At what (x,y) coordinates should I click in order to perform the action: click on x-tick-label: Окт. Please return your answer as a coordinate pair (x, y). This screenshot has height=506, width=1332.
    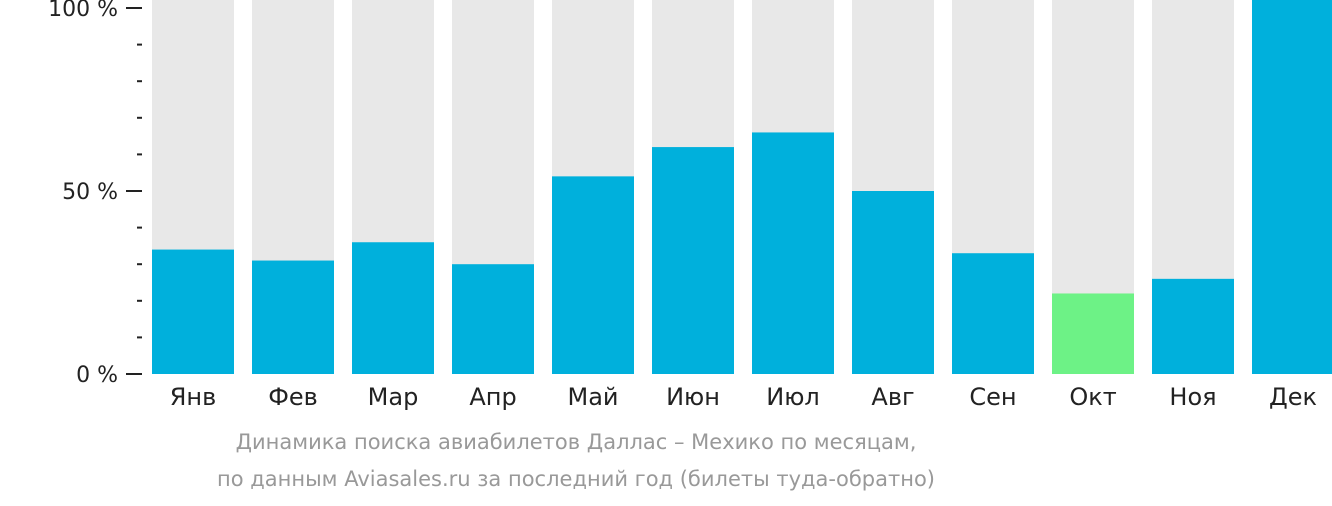
    Looking at the image, I should click on (1092, 397).